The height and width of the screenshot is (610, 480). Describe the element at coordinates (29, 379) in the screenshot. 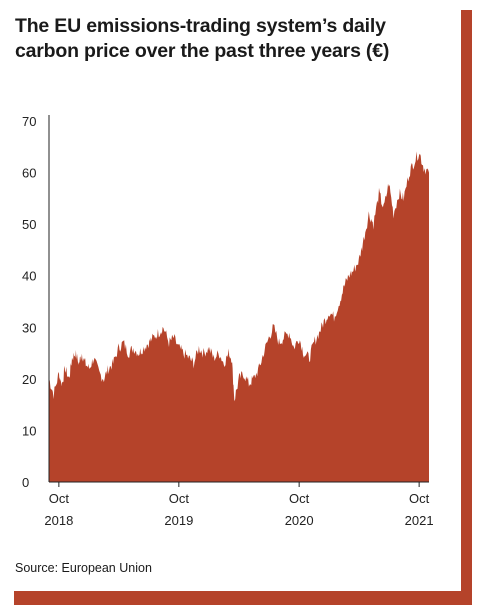

I see `y-tick-label: 20` at that location.